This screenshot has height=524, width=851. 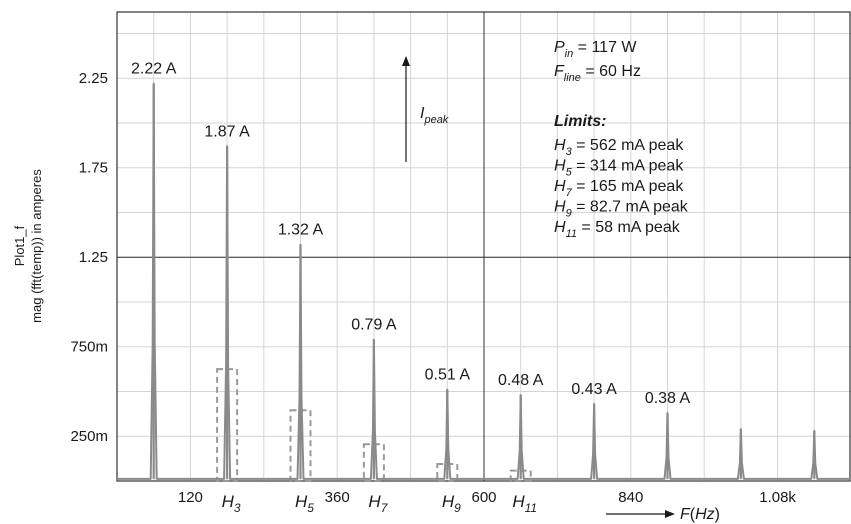 What do you see at coordinates (93, 257) in the screenshot?
I see `y-tick-label: 1.25` at bounding box center [93, 257].